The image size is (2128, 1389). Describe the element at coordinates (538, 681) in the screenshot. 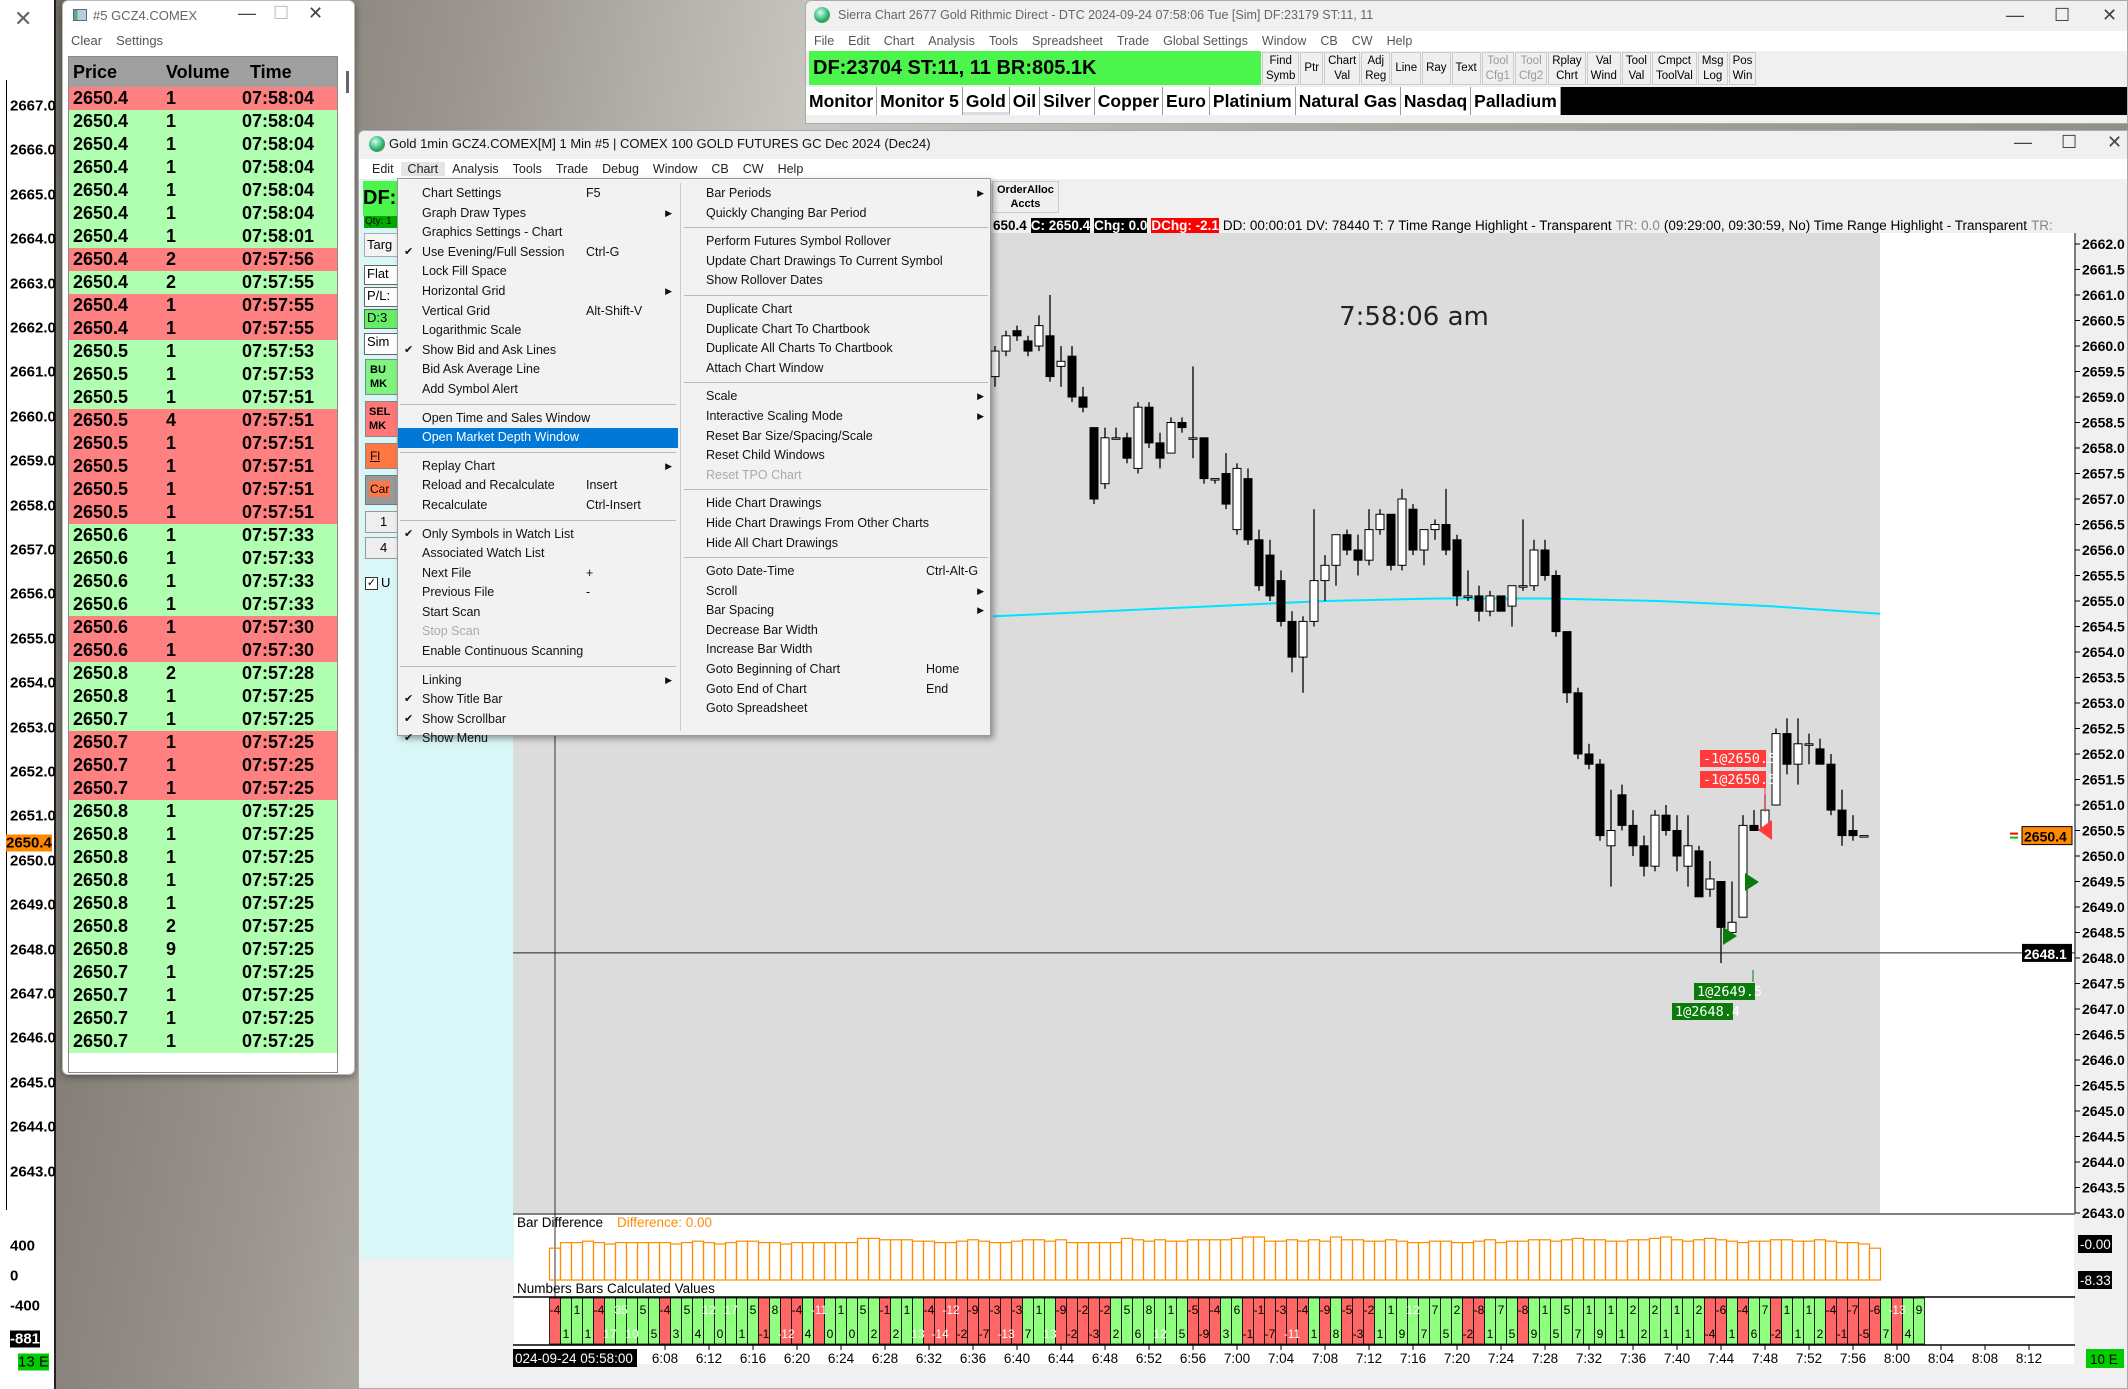

I see `menu-item-linking: Linking ▶` at that location.